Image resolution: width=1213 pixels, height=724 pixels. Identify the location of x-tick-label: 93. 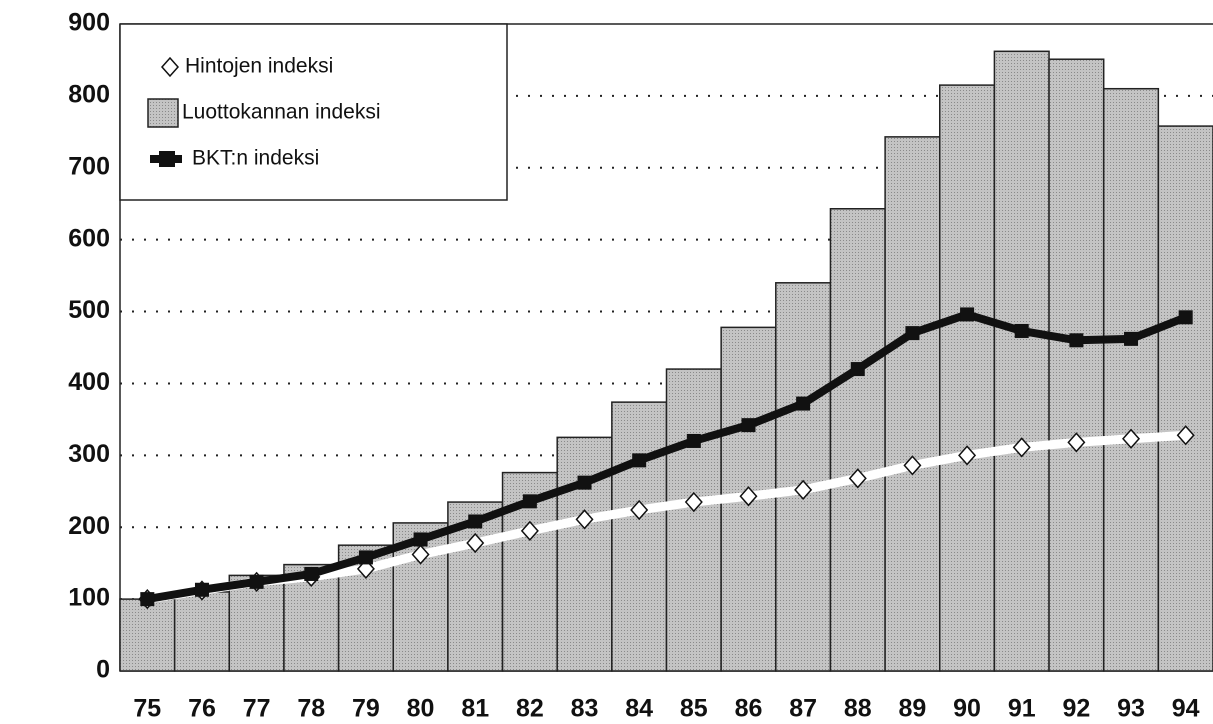
(1131, 709).